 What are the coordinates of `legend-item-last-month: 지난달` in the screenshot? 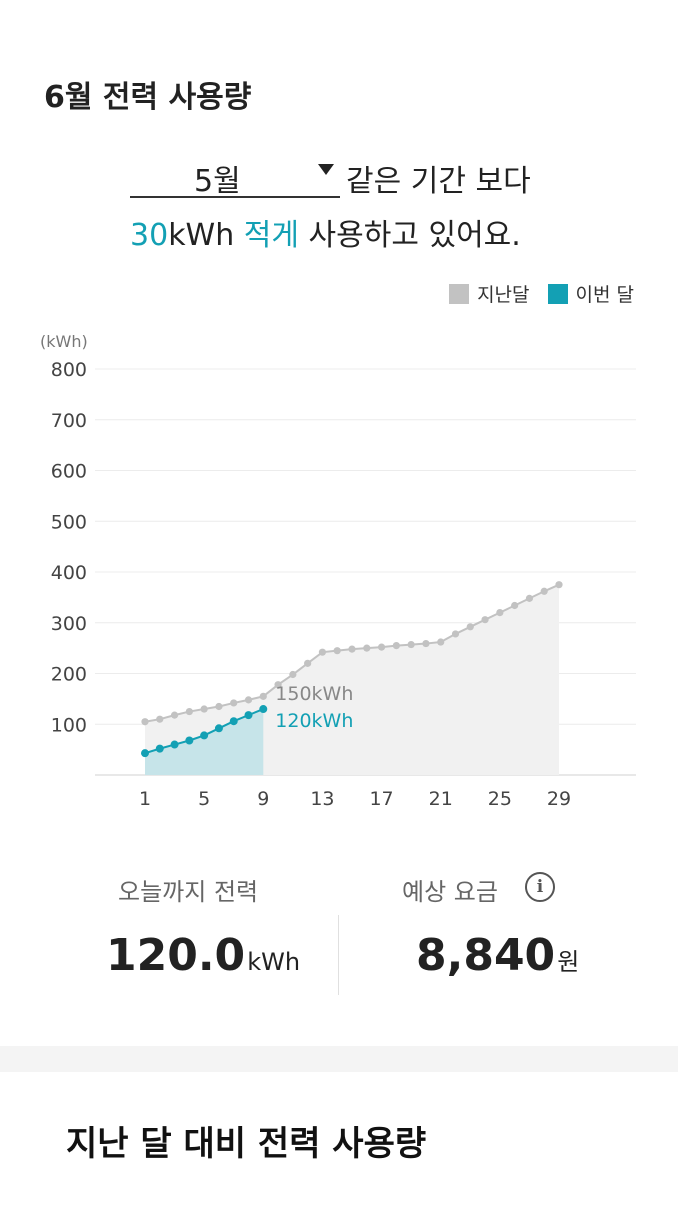 It's located at (489, 293).